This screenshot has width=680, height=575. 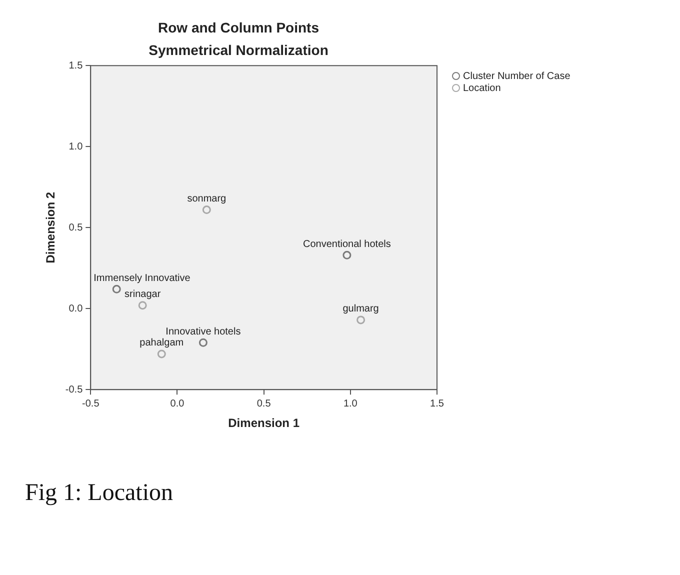 What do you see at coordinates (142, 278) in the screenshot?
I see `annotation: Immensely Innovative` at bounding box center [142, 278].